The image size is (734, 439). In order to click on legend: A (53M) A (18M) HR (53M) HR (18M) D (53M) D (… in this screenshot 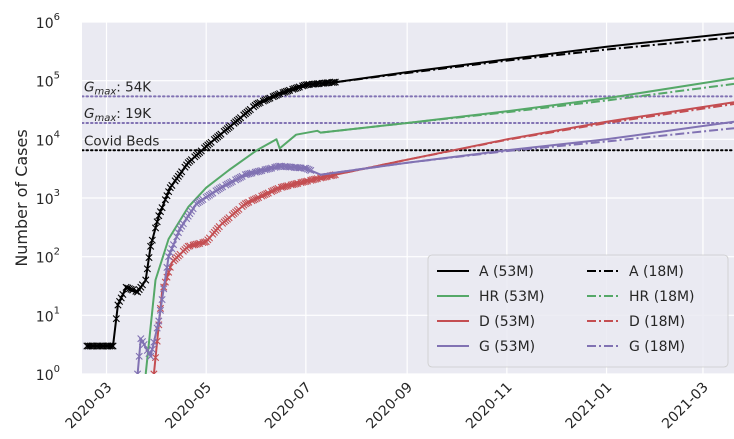, I will do `click(578, 311)`.